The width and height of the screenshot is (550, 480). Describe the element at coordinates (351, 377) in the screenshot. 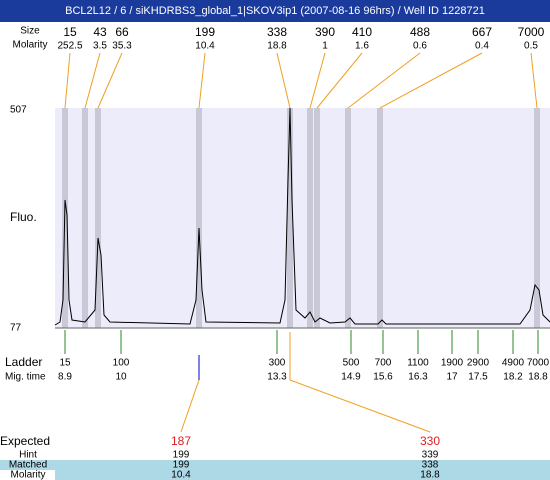

I see `ladder-time: 14.9` at that location.